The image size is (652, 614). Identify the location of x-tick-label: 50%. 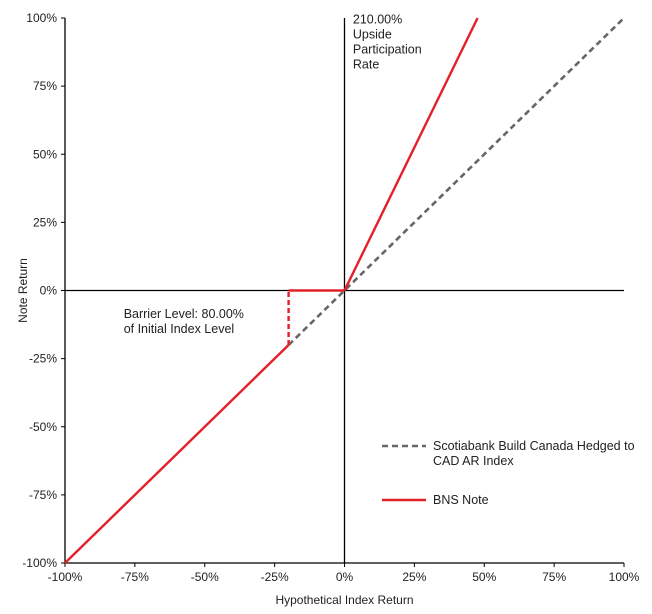
(484, 577).